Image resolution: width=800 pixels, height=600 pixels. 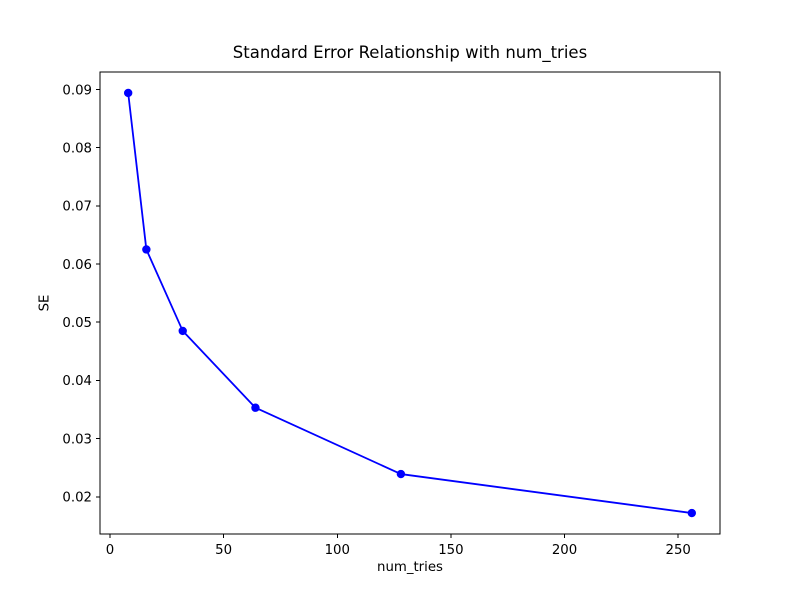 What do you see at coordinates (45, 303) in the screenshot?
I see `y-axis-label: SE` at bounding box center [45, 303].